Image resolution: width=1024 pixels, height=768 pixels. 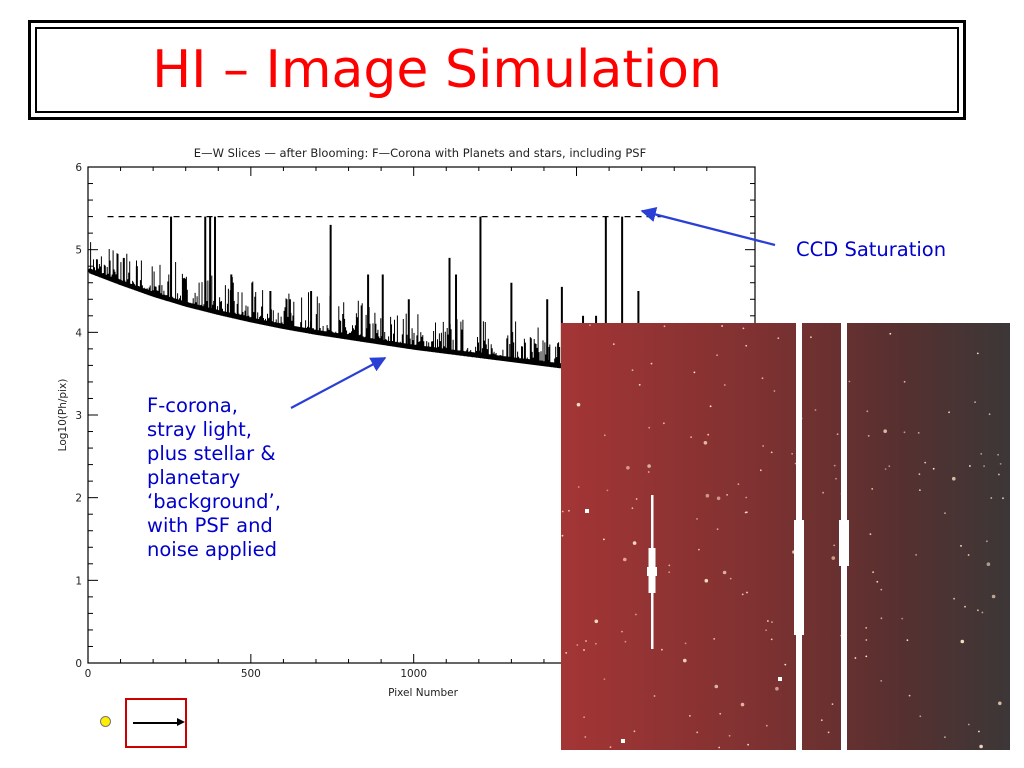 I want to click on fcorona-arrow, so click(x=338, y=383).